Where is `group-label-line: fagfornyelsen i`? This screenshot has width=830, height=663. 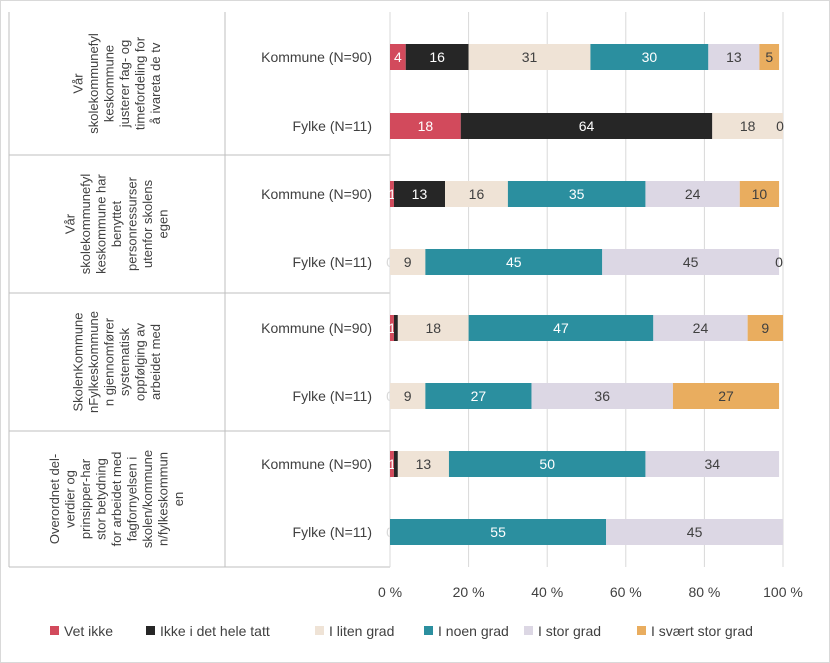 group-label-line: fagfornyelsen i is located at coordinates (132, 499).